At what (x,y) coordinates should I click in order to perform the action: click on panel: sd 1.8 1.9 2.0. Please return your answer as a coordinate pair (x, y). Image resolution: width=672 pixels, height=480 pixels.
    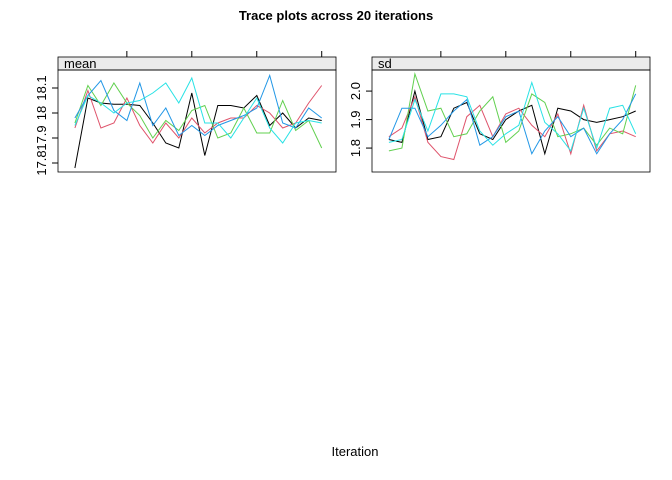
    Looking at the image, I should click on (499, 112).